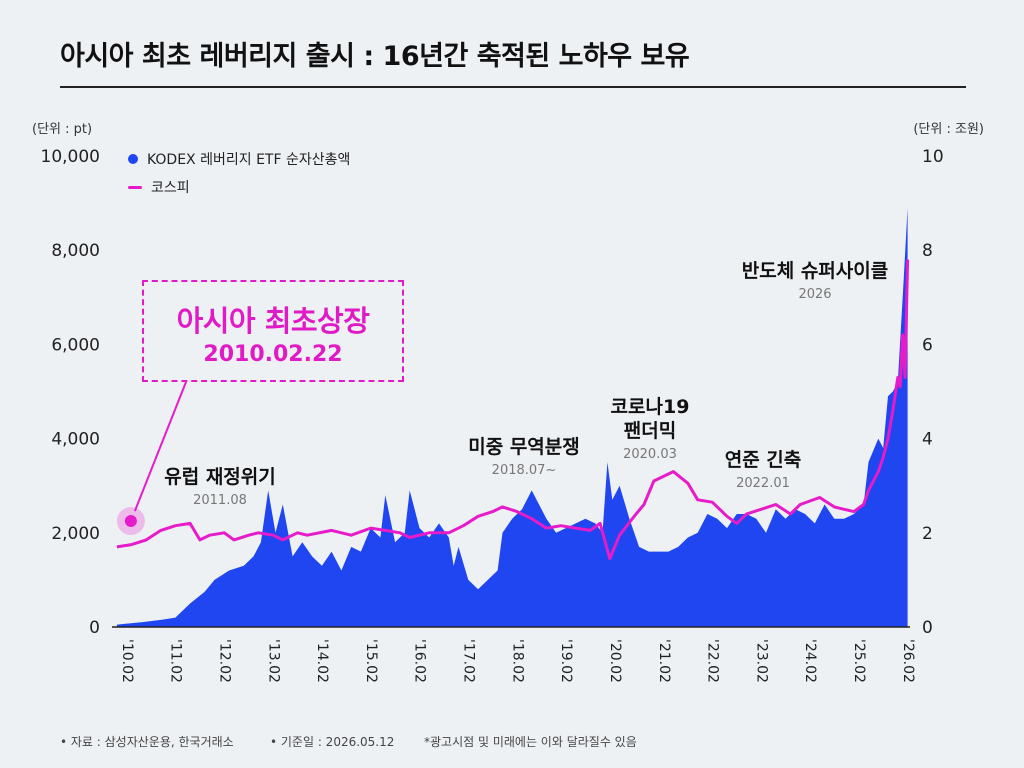 The width and height of the screenshot is (1024, 768). I want to click on annotation-fed-date: 2022.01, so click(763, 483).